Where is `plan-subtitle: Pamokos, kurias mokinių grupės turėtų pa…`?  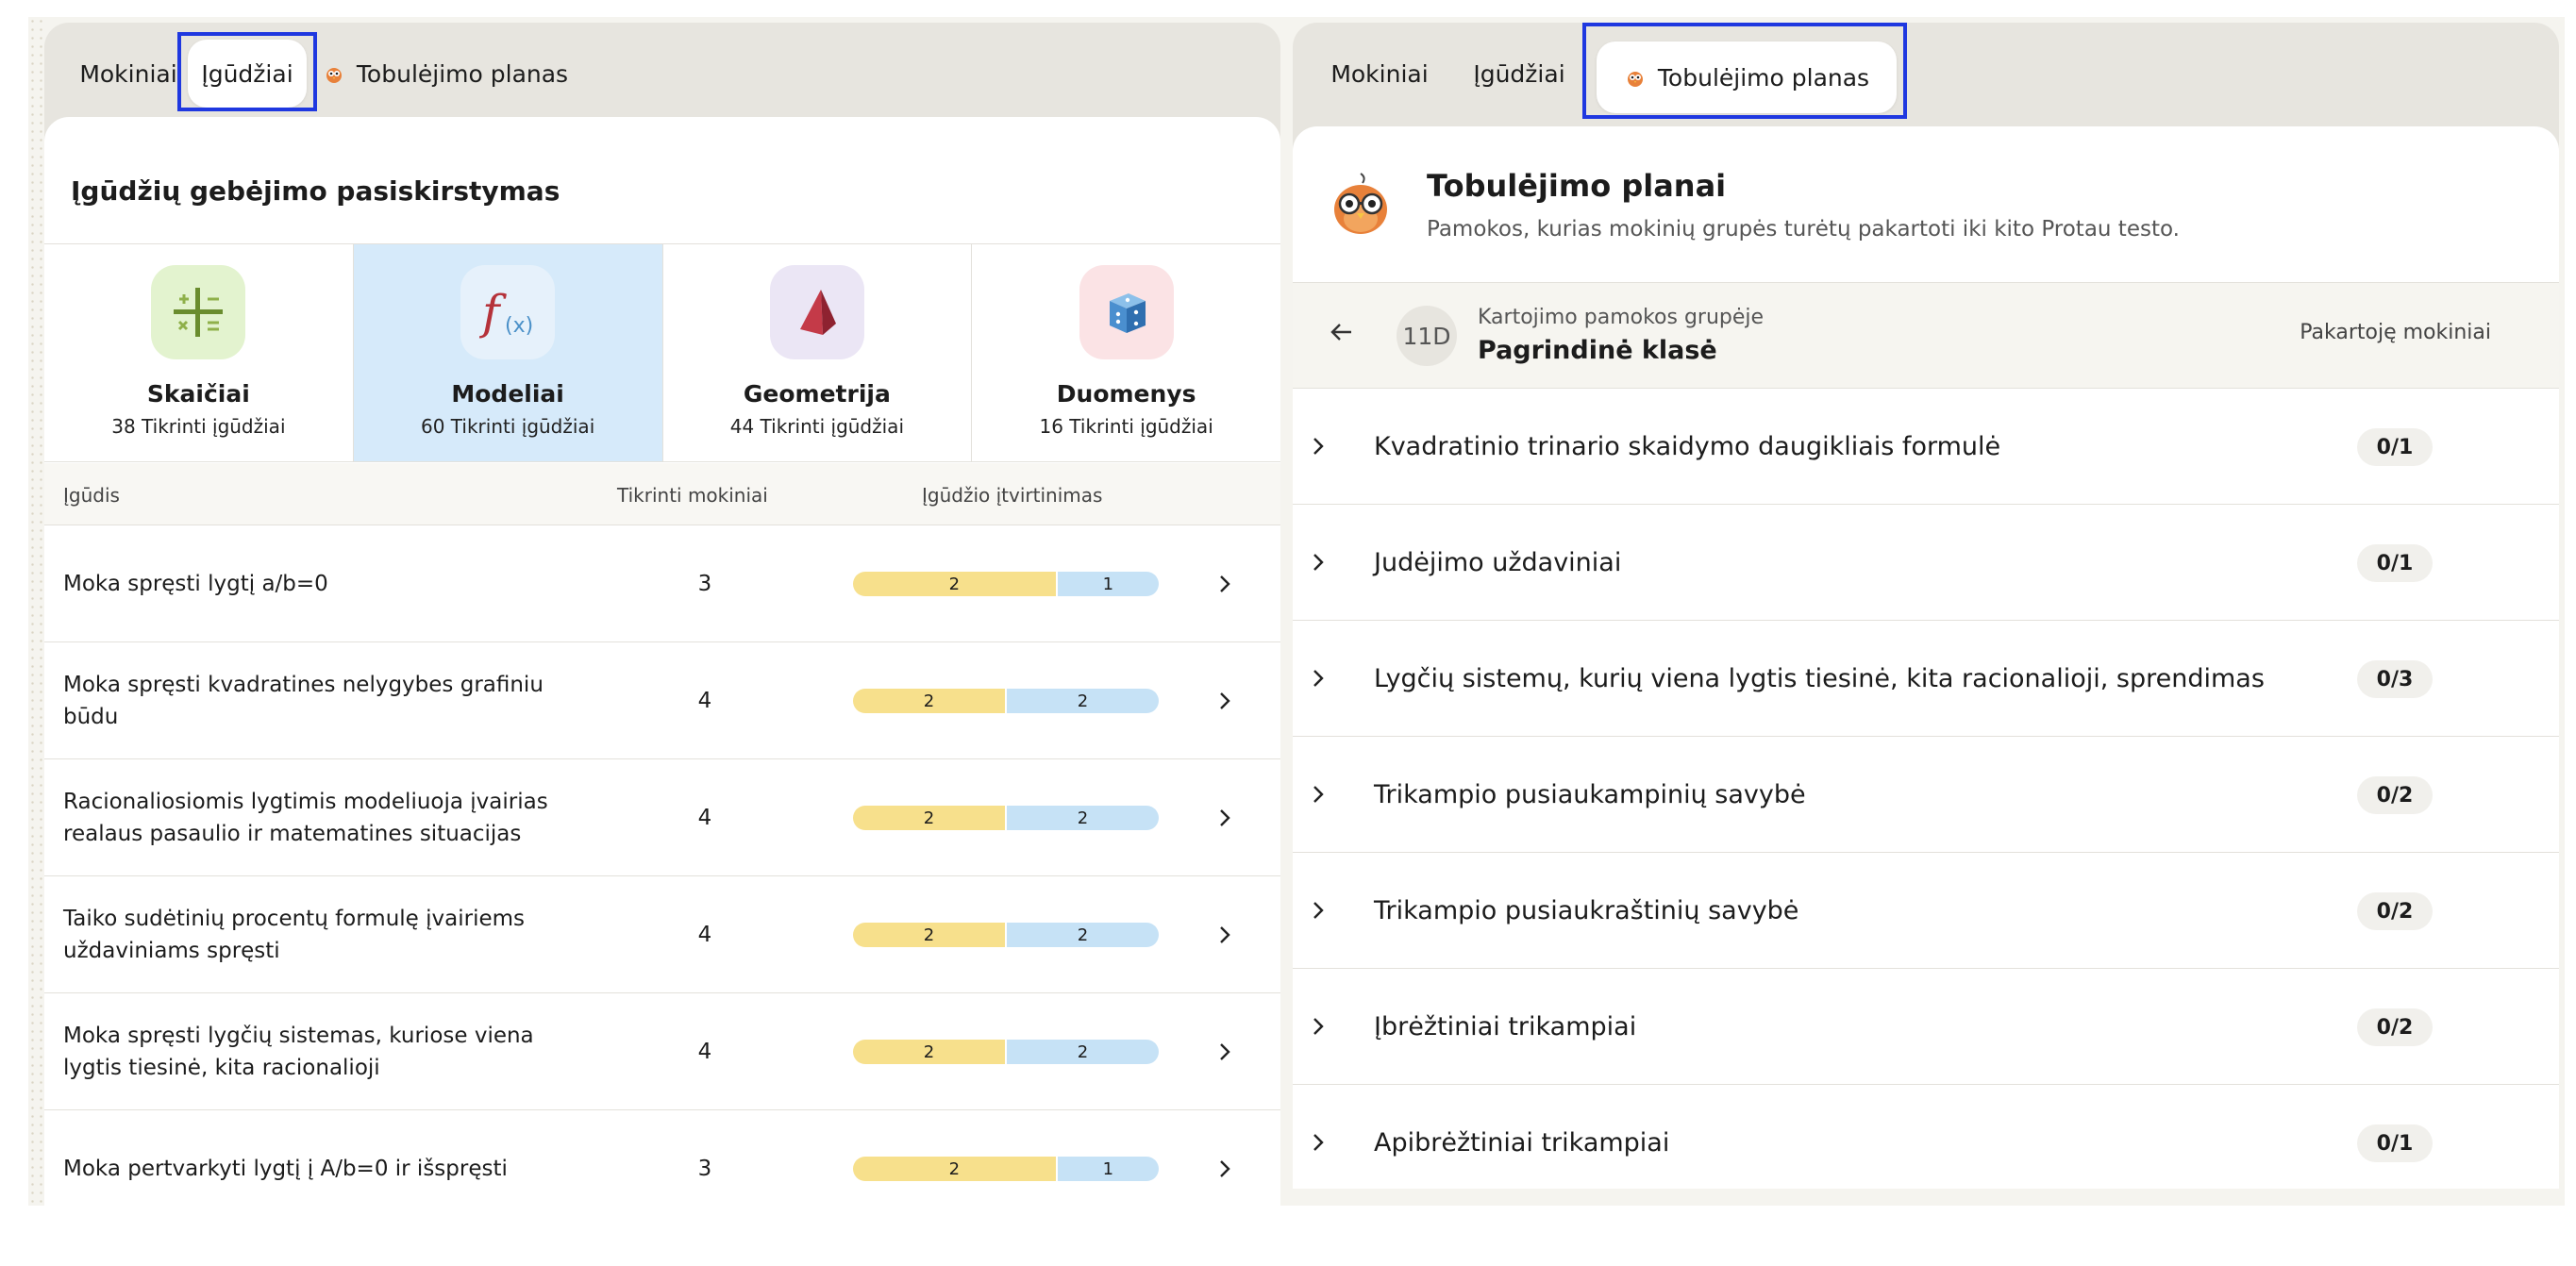 plan-subtitle: Pamokos, kurias mokinių grupės turėtų pa… is located at coordinates (1803, 229).